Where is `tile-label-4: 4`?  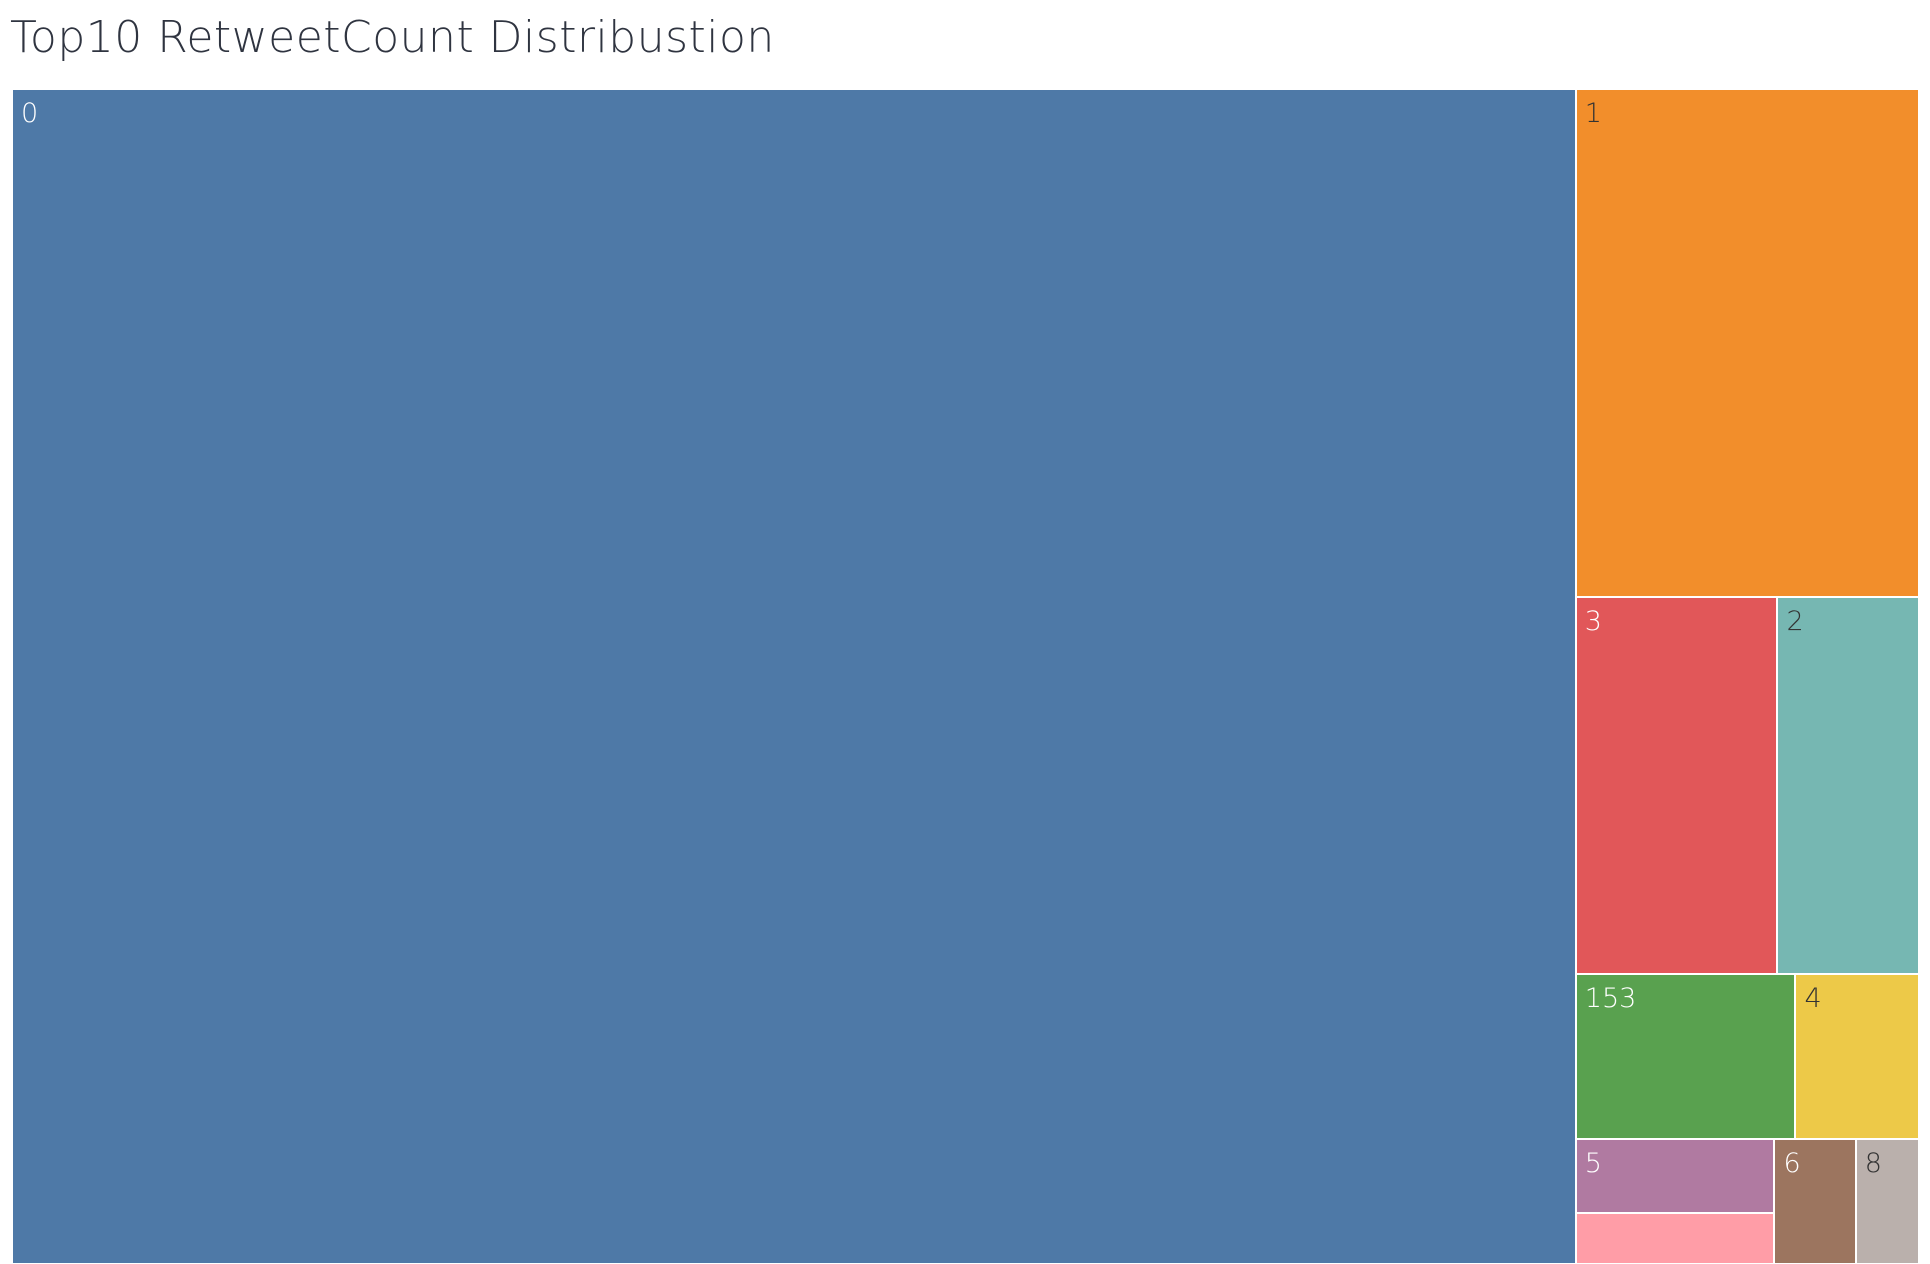
tile-label-4: 4 is located at coordinates (1813, 998).